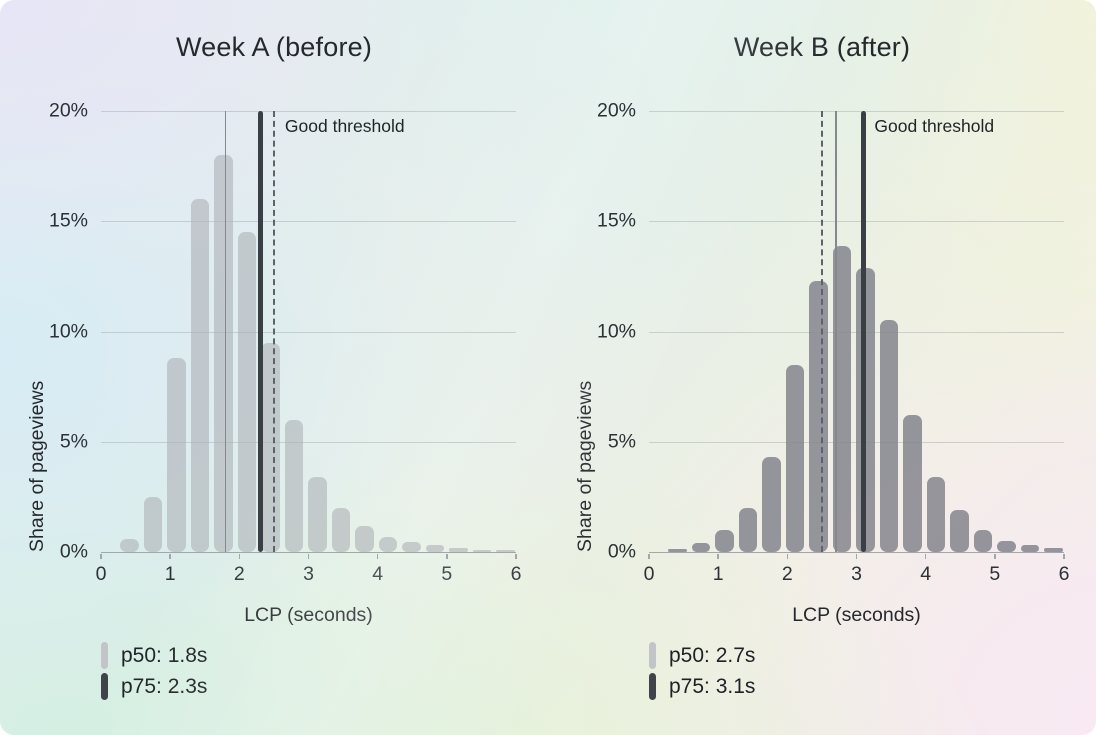  Describe the element at coordinates (154, 655) in the screenshot. I see `legend-item-p50: p50: 1.8s` at that location.